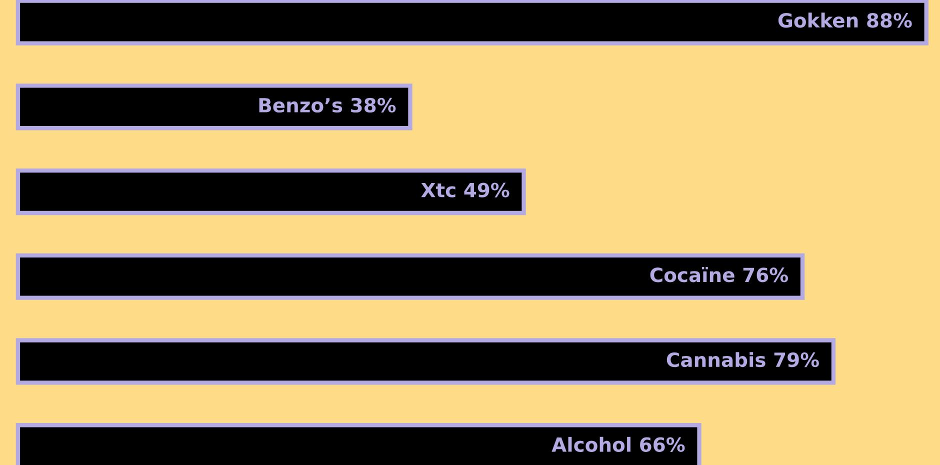 The height and width of the screenshot is (465, 940). What do you see at coordinates (465, 190) in the screenshot?
I see `data-label: Xtc 49%` at bounding box center [465, 190].